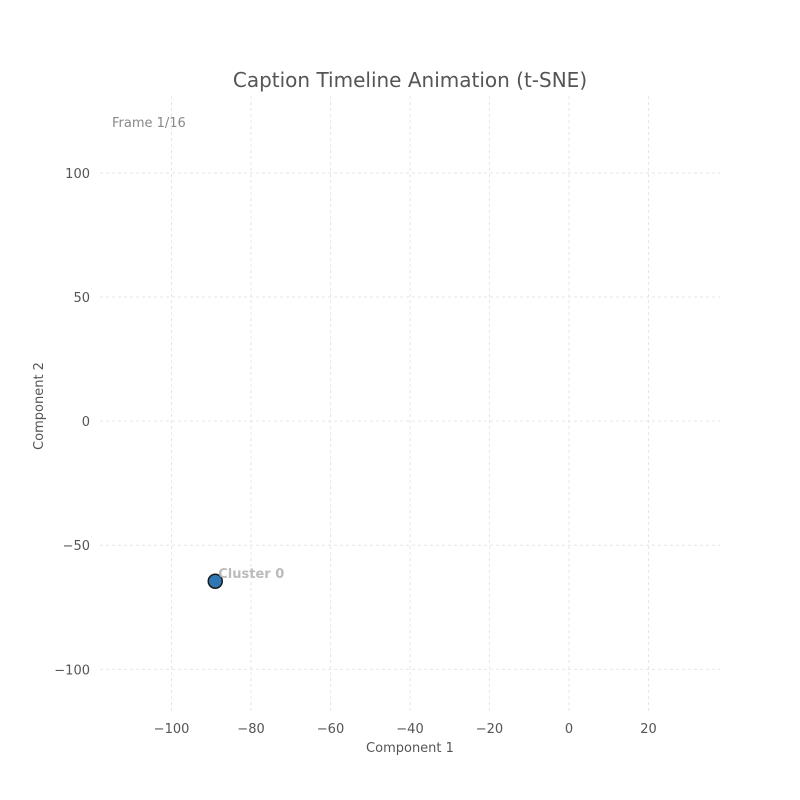 The width and height of the screenshot is (800, 800). Describe the element at coordinates (409, 729) in the screenshot. I see `x-tick-label: −40` at that location.